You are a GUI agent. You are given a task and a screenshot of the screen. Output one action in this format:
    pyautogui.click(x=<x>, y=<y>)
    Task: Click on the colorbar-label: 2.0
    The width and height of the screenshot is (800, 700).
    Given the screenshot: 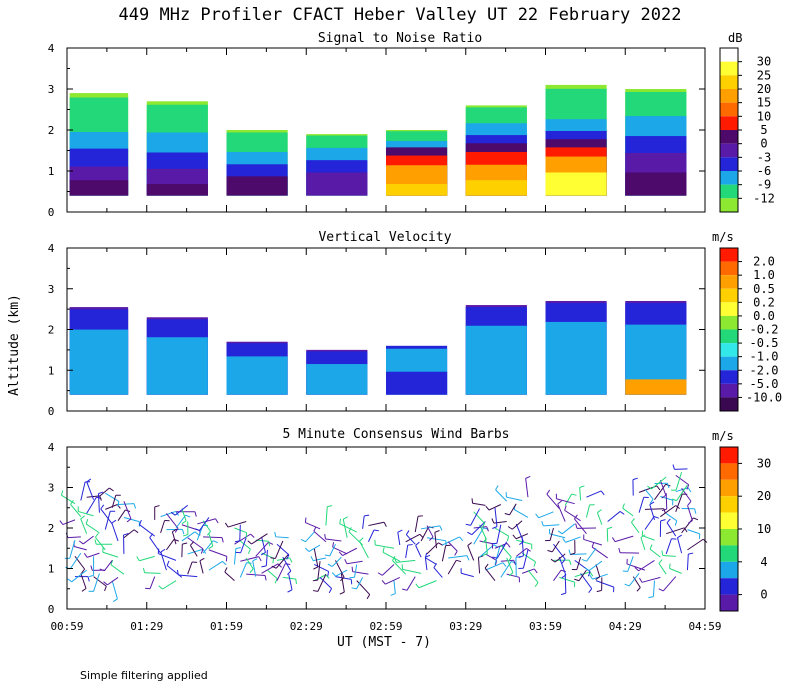 What is the action you would take?
    pyautogui.click(x=764, y=262)
    